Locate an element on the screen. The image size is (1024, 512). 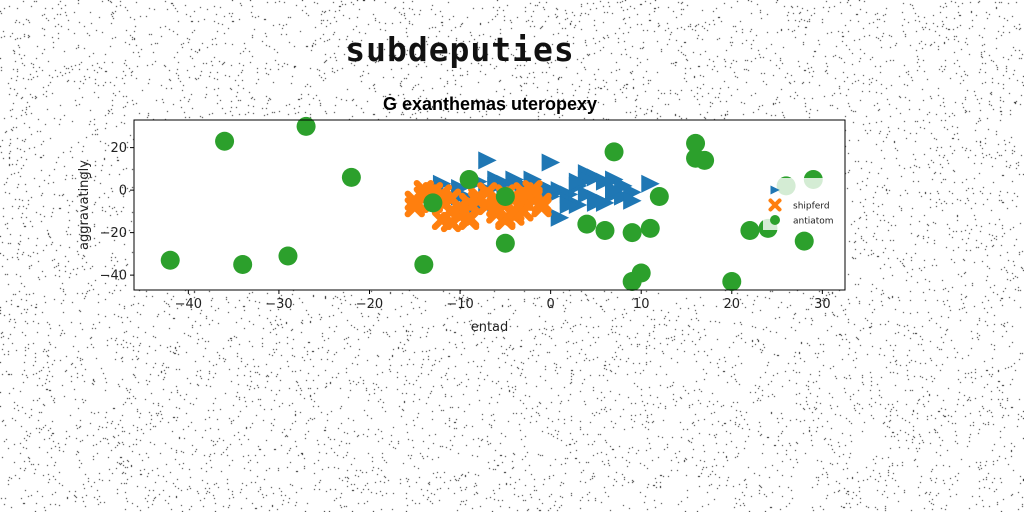
legend: shipferd antiatom is located at coordinates (802, 204).